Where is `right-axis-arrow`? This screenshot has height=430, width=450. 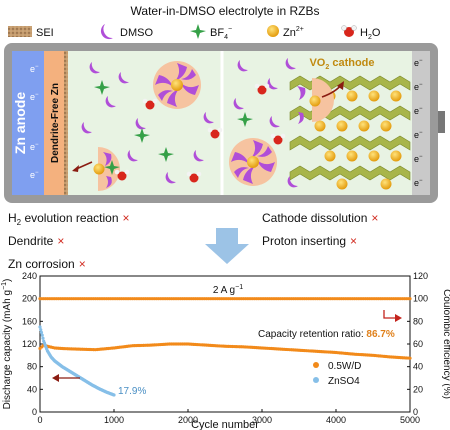
right-axis-arrow is located at coordinates (390, 314).